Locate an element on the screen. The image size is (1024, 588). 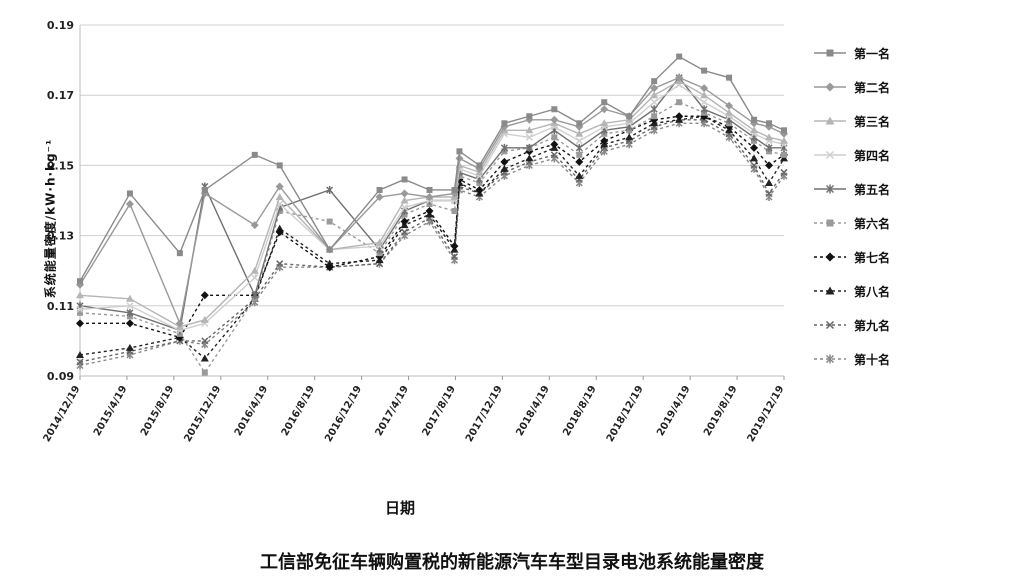
x-tick-label: 2015/8/19 is located at coordinates (158, 411).